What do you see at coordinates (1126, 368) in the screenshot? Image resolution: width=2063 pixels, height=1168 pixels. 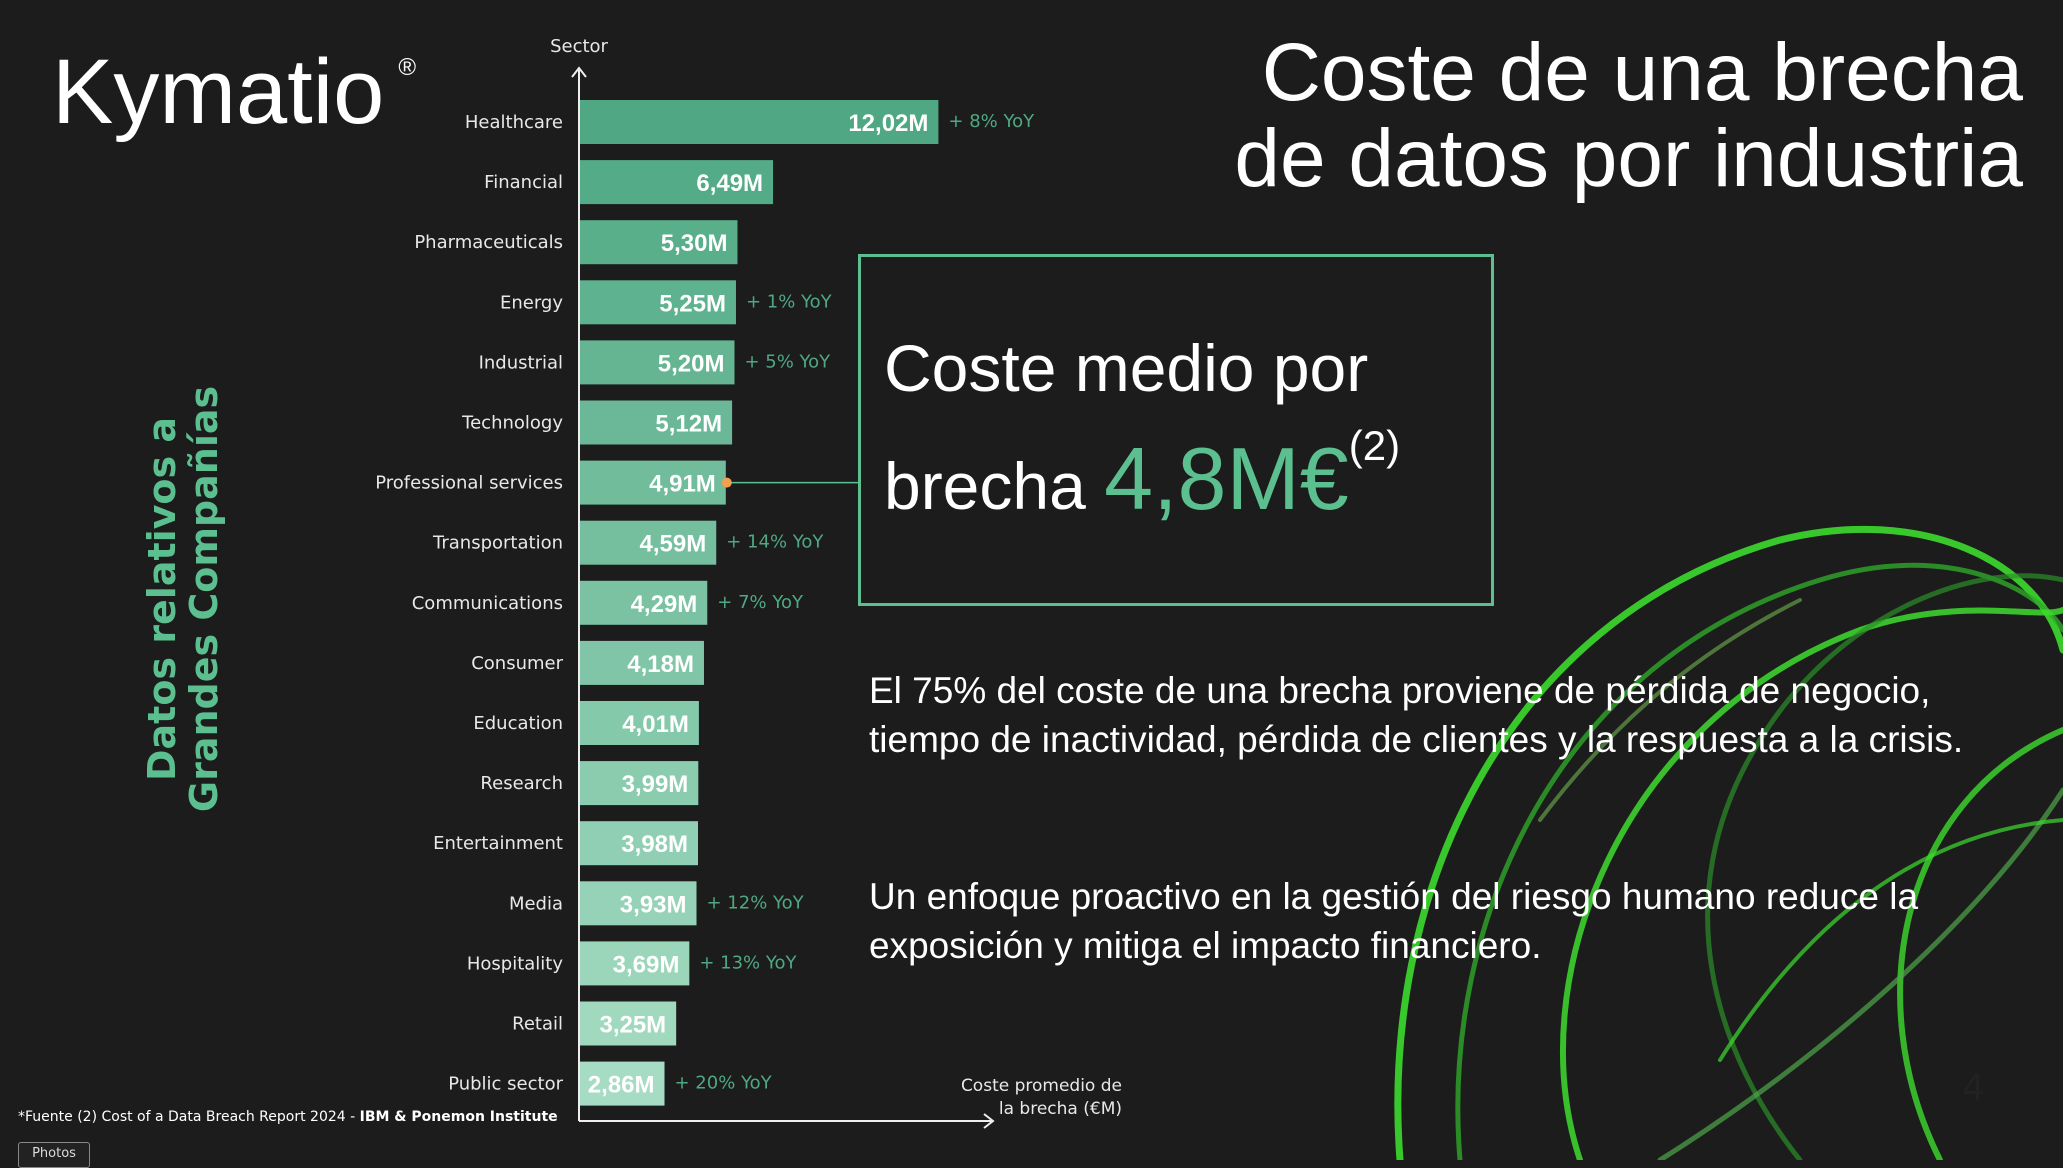 I see `highlight-line1: Coste medio por` at bounding box center [1126, 368].